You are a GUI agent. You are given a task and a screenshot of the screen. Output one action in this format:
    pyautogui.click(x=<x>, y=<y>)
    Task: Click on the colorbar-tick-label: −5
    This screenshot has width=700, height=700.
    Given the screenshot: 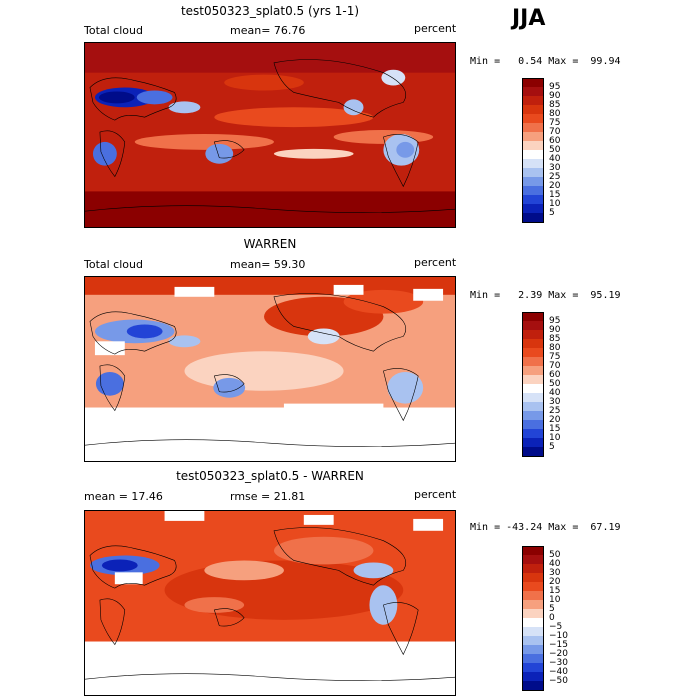 What is the action you would take?
    pyautogui.click(x=556, y=627)
    